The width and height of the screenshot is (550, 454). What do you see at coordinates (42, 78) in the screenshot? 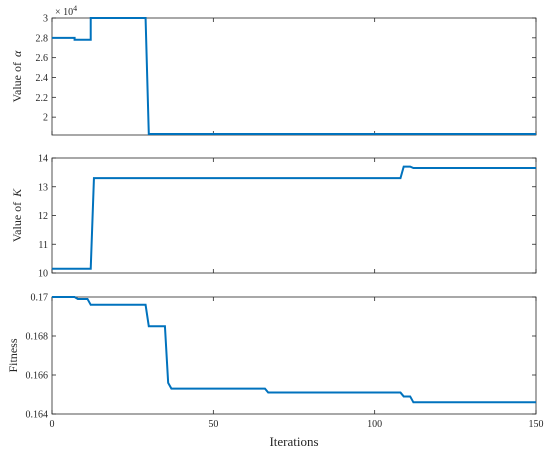
I see `y-tick-label: 2.4` at bounding box center [42, 78].